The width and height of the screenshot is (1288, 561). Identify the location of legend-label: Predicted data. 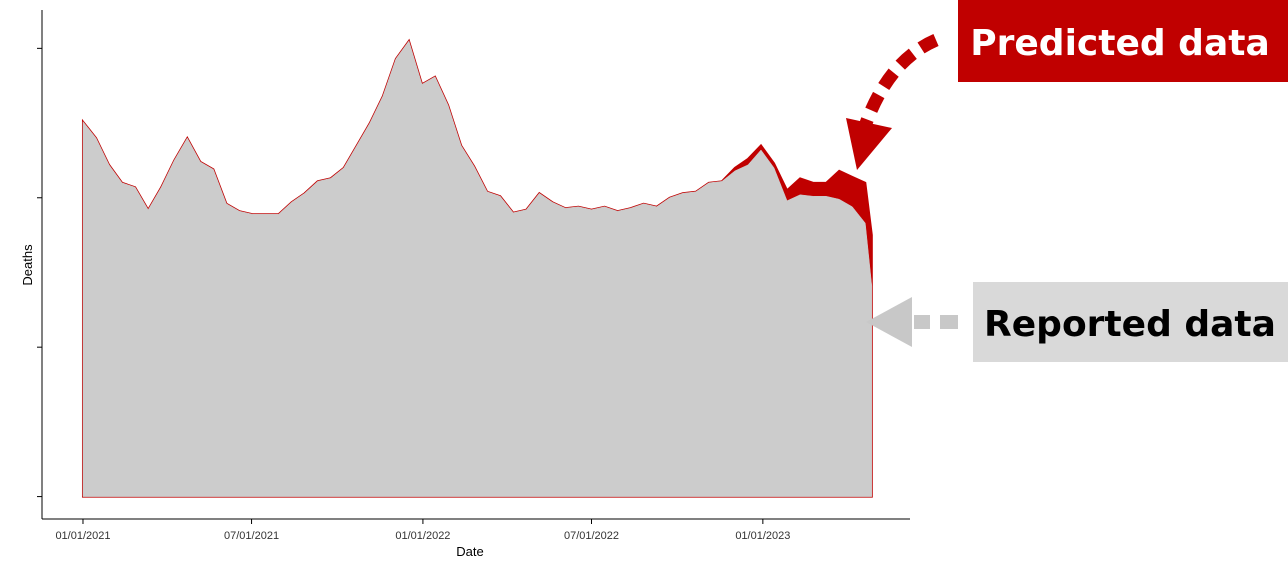
(1120, 43).